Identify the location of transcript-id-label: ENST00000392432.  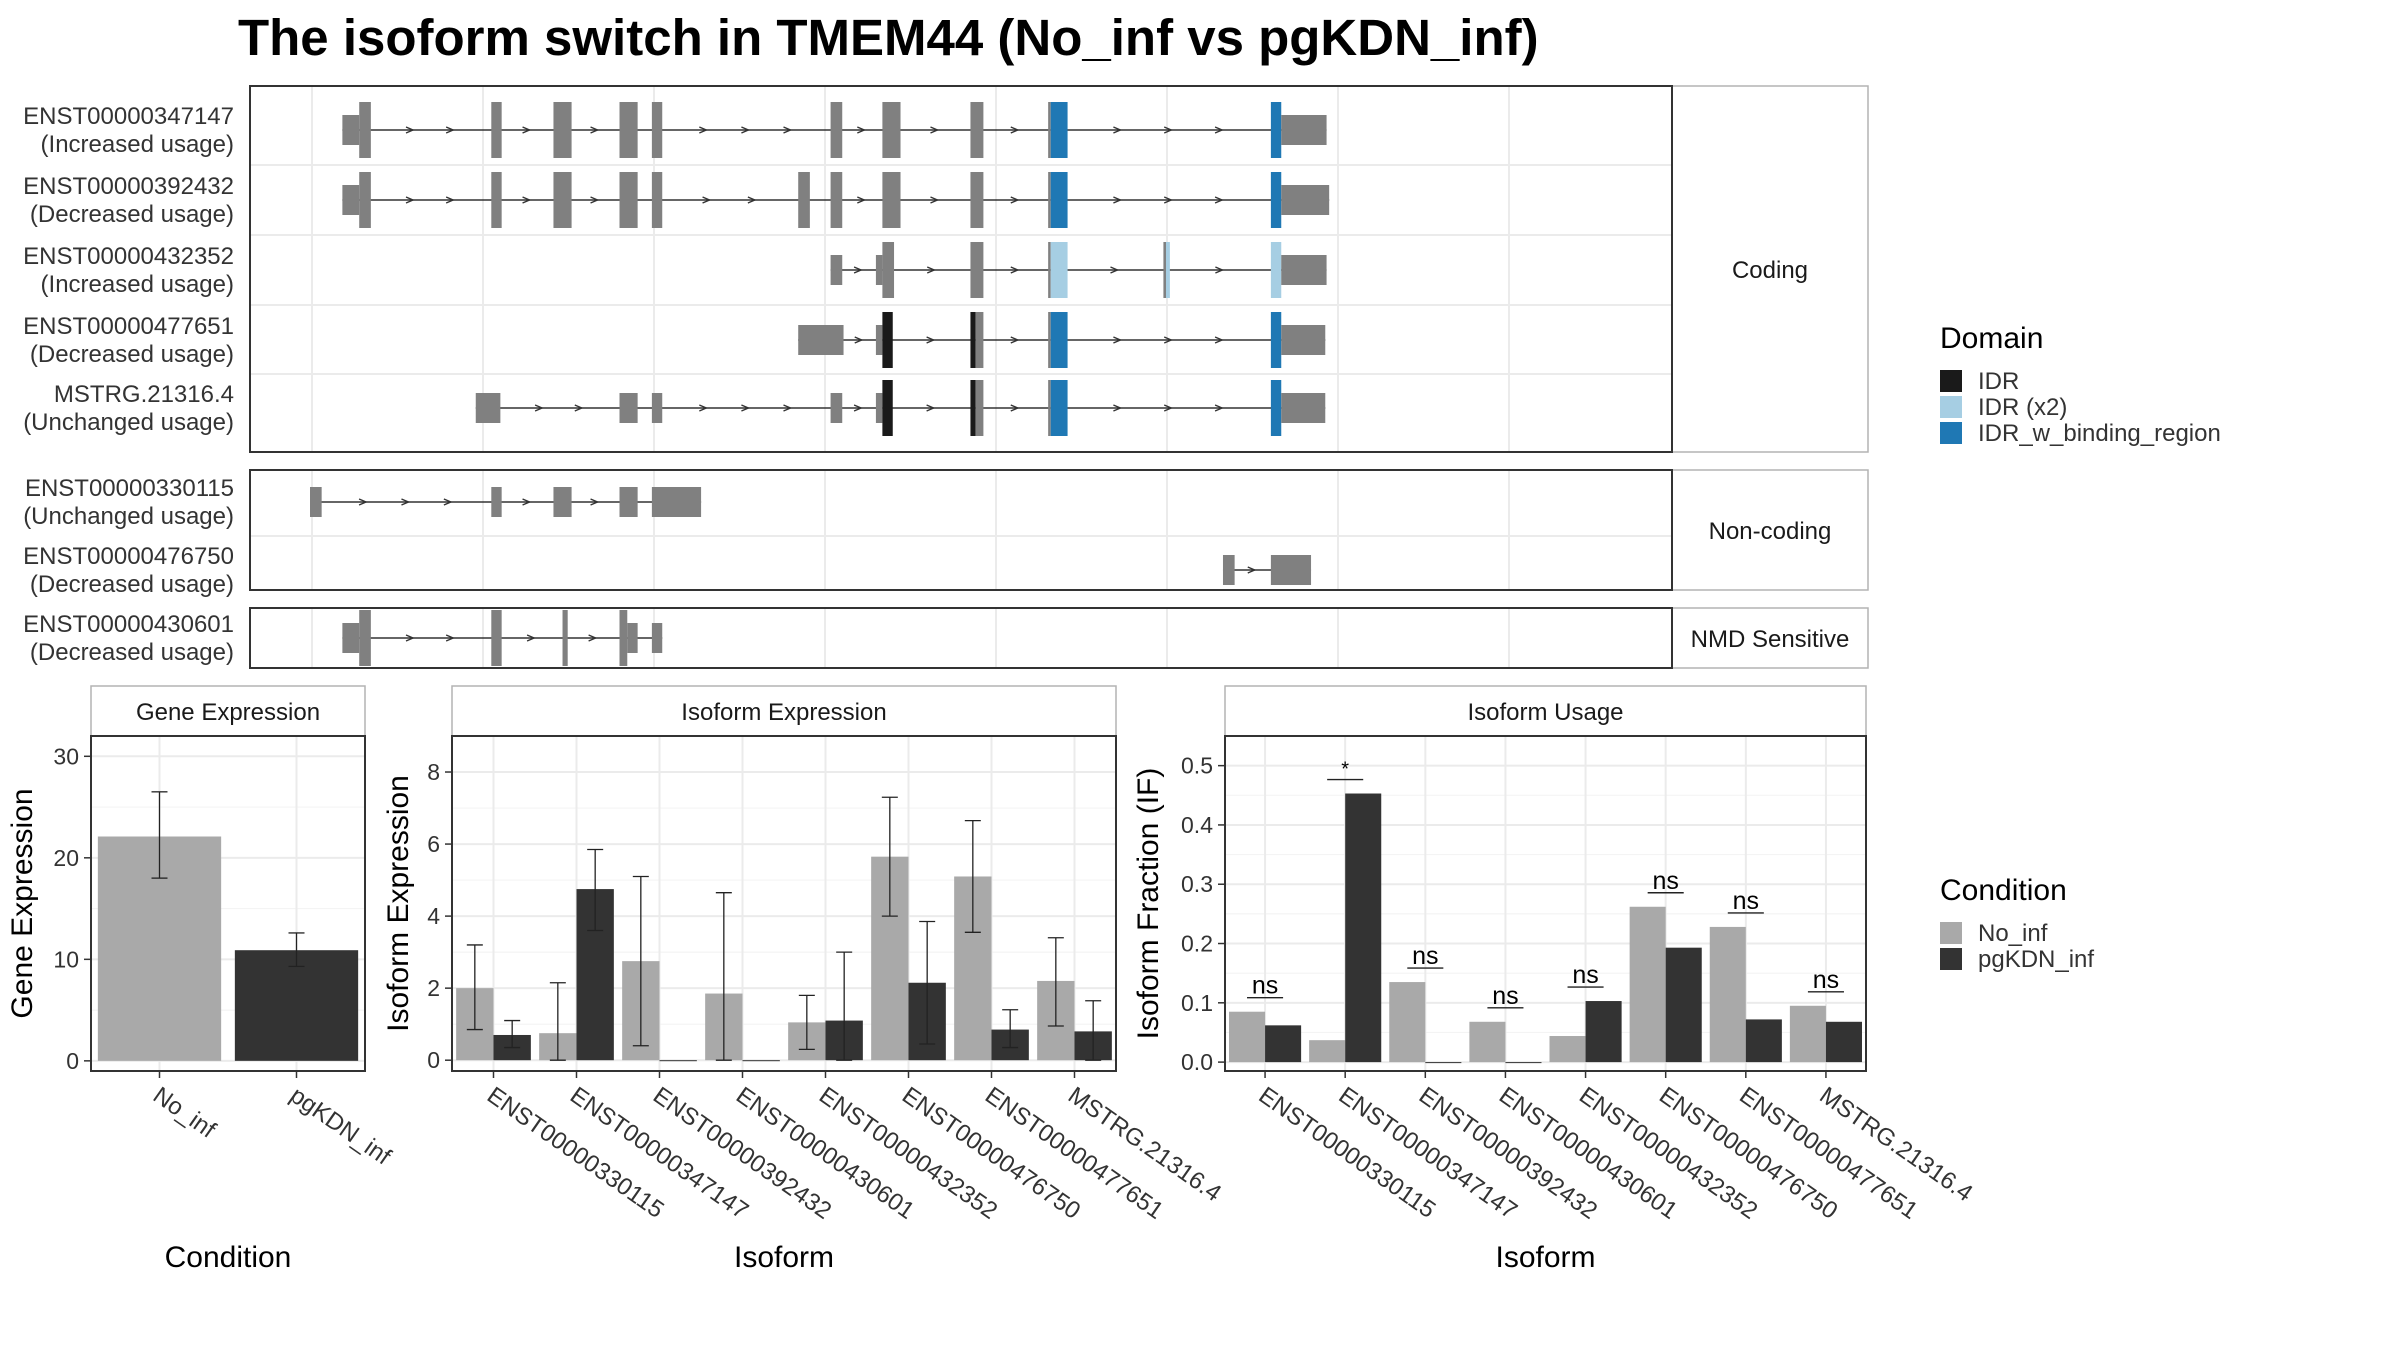
(128, 186).